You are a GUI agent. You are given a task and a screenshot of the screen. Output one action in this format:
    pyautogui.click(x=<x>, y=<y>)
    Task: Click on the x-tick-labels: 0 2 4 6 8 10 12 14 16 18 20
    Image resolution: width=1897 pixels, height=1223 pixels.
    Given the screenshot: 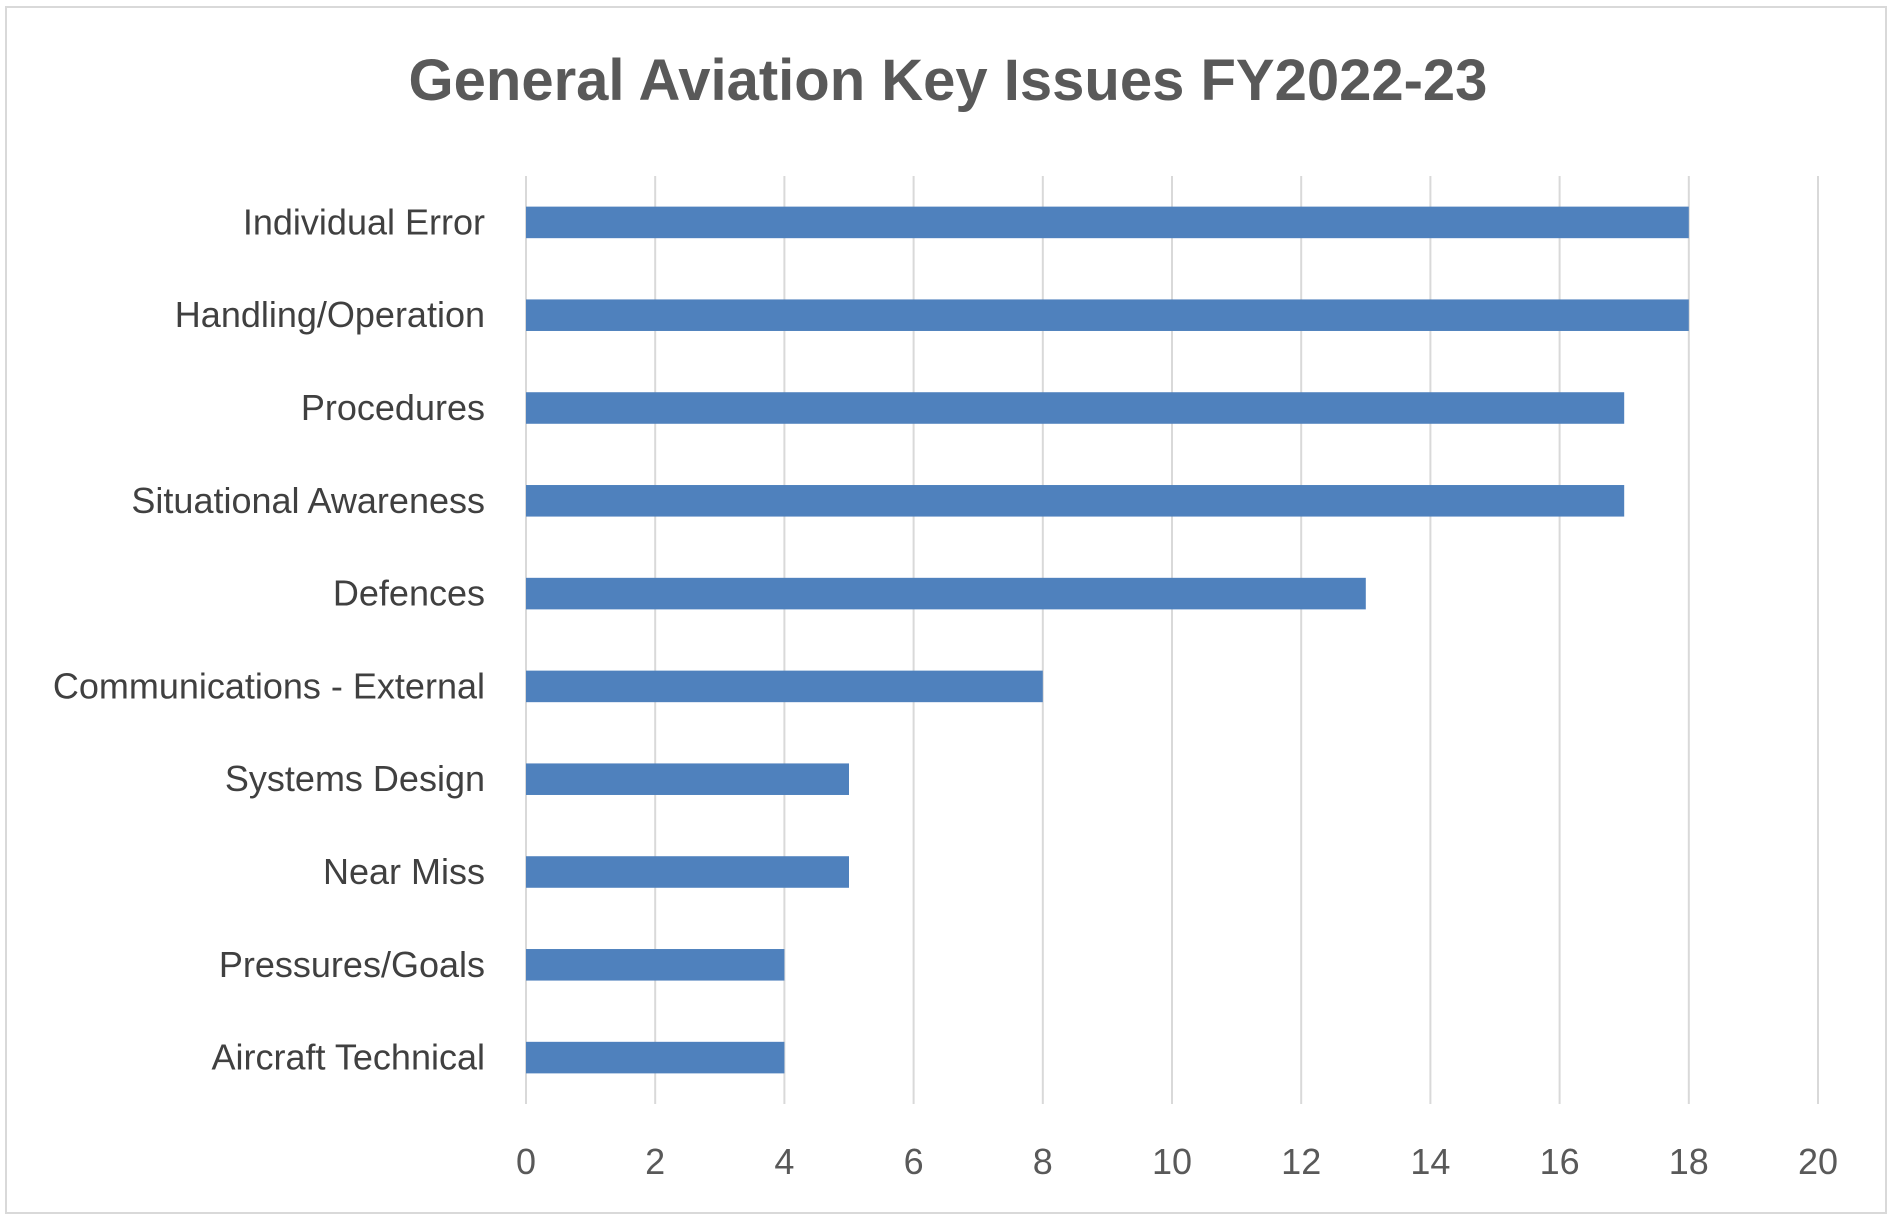 What is the action you would take?
    pyautogui.click(x=1177, y=1161)
    